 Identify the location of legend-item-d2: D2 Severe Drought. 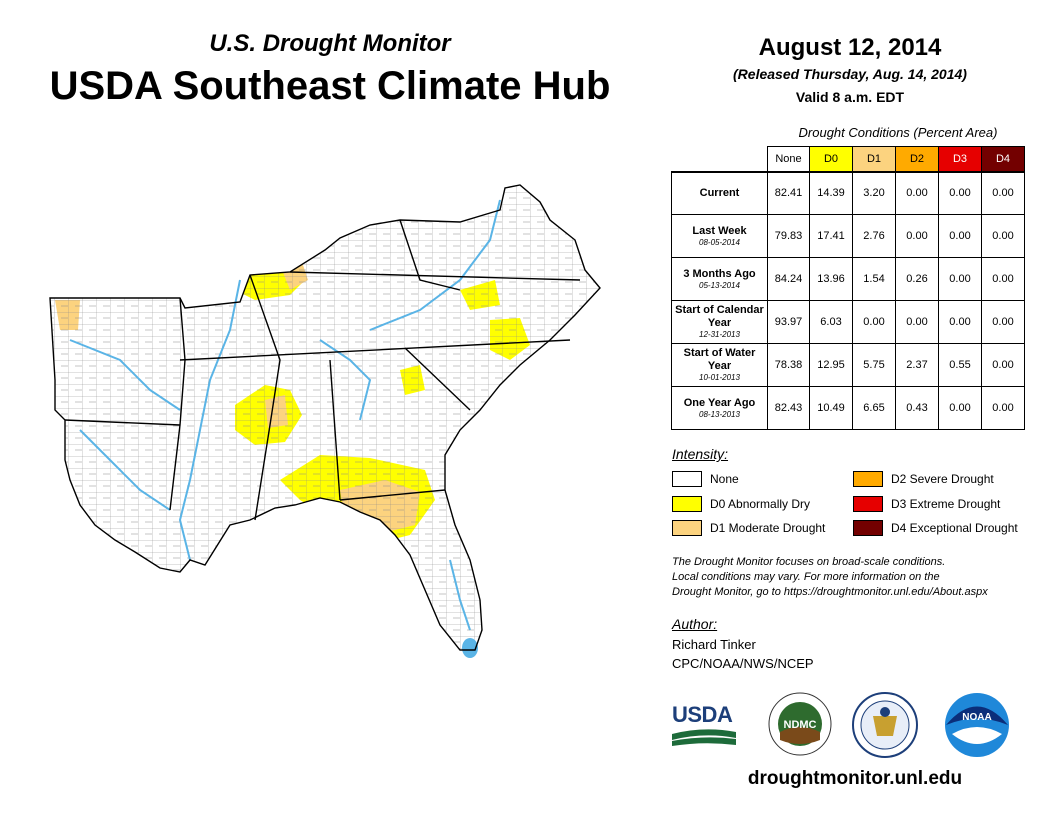
(923, 479).